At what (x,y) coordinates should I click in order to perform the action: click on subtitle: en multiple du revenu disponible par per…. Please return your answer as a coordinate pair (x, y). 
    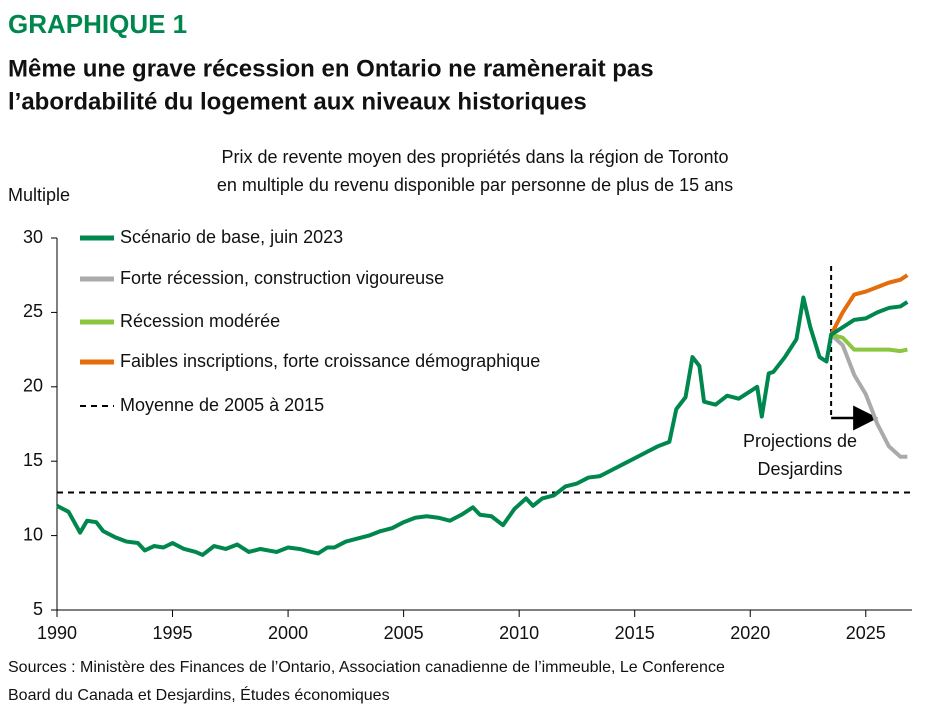
    Looking at the image, I should click on (475, 185).